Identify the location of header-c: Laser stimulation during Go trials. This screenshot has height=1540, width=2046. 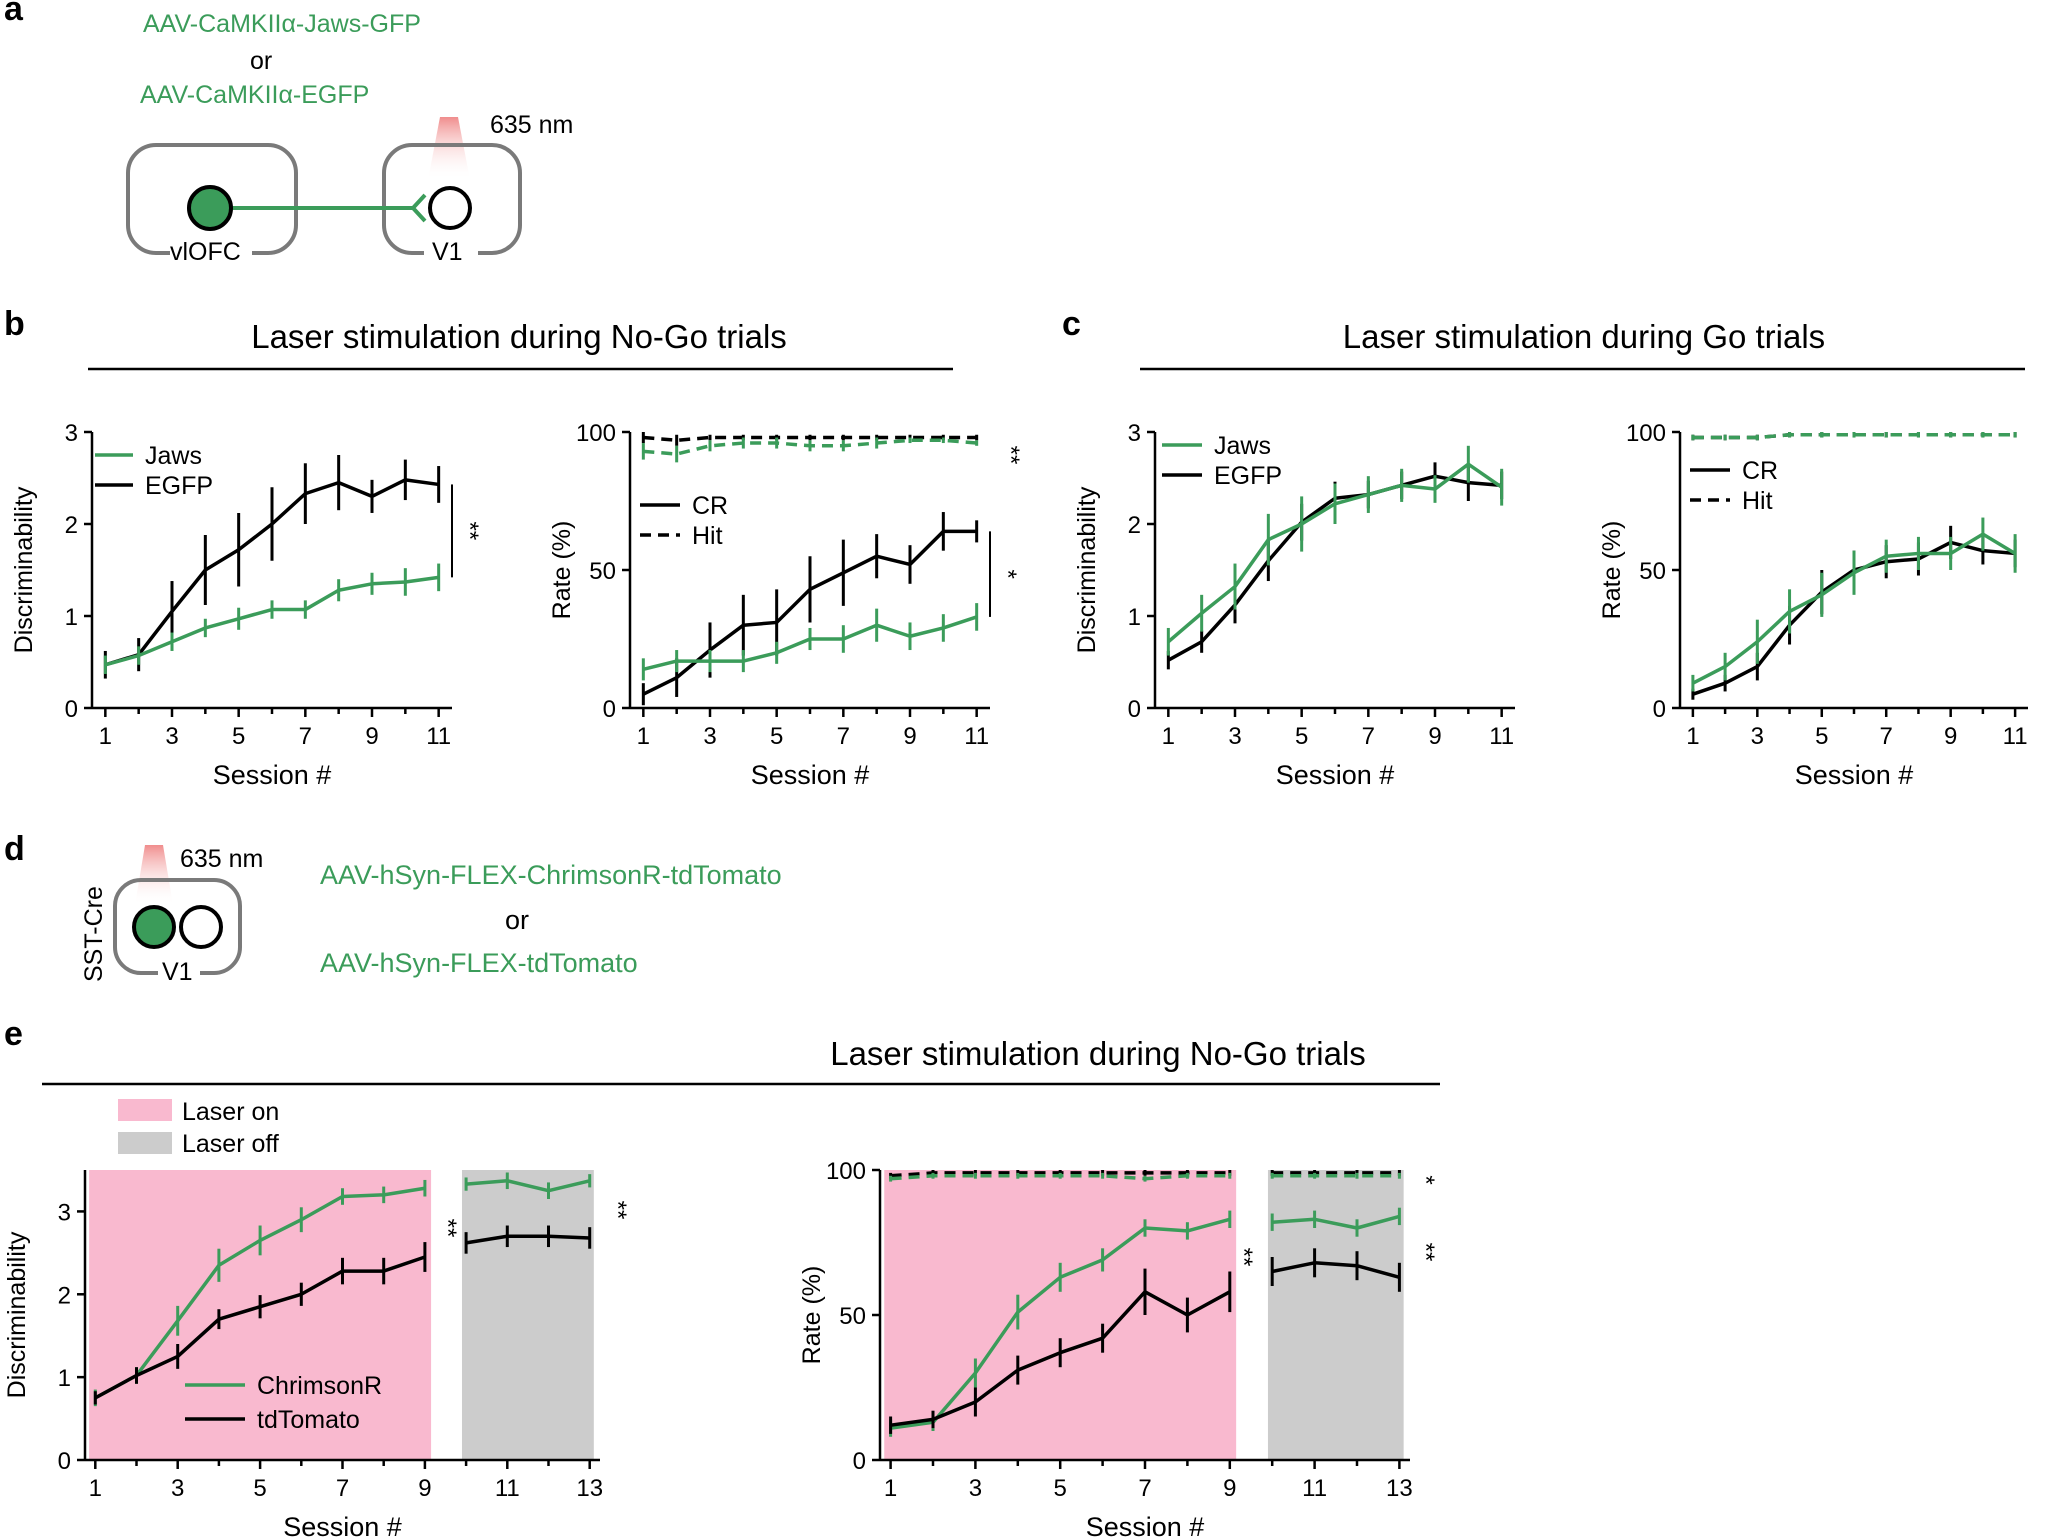
(1584, 336).